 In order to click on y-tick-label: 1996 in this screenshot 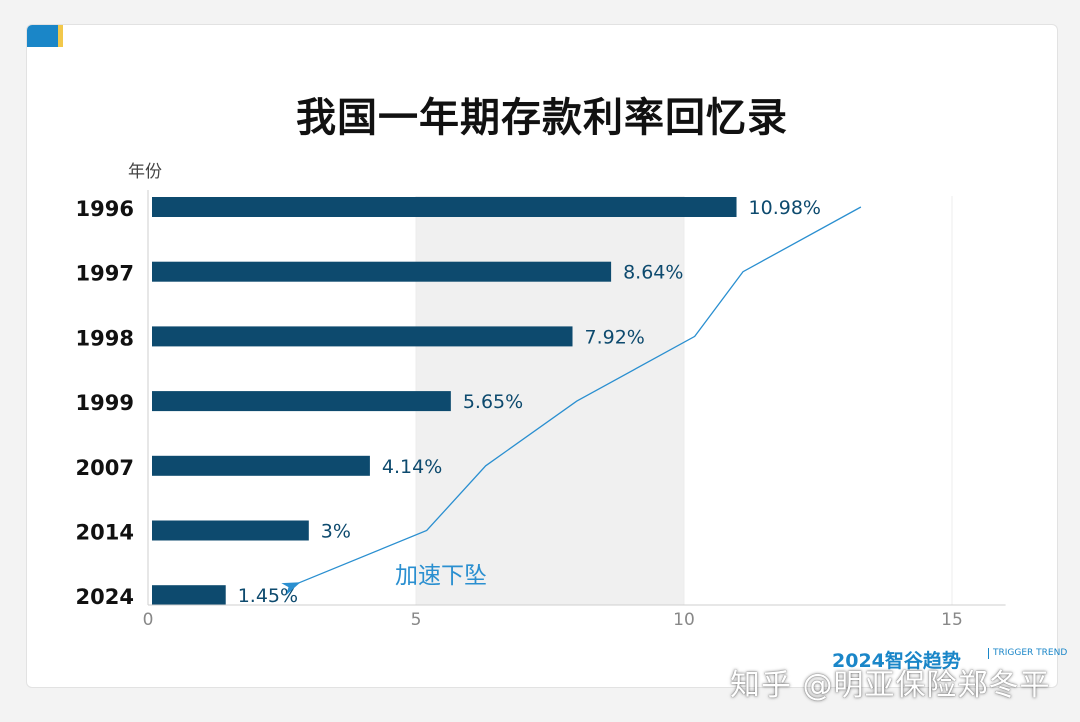, I will do `click(105, 209)`.